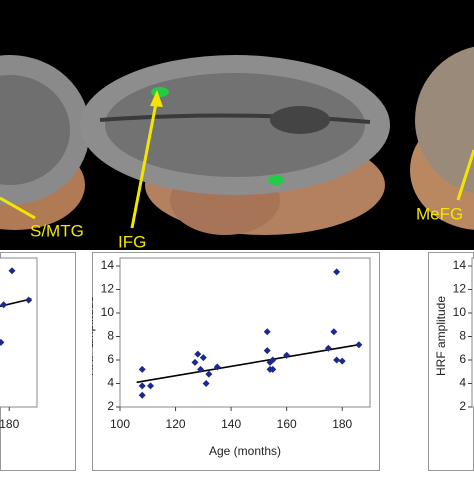  What do you see at coordinates (451, 362) in the screenshot?
I see `chart-panel: 2 4 6 8 10 12 14 HRF amplitude` at bounding box center [451, 362].